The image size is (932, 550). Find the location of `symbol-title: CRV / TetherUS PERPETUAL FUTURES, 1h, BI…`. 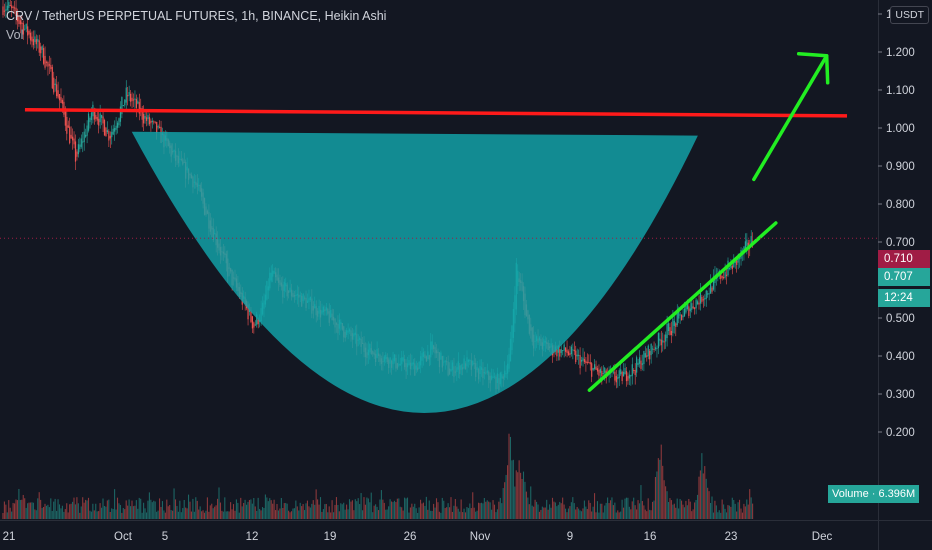

symbol-title: CRV / TetherUS PERPETUAL FUTURES, 1h, BI… is located at coordinates (196, 16).